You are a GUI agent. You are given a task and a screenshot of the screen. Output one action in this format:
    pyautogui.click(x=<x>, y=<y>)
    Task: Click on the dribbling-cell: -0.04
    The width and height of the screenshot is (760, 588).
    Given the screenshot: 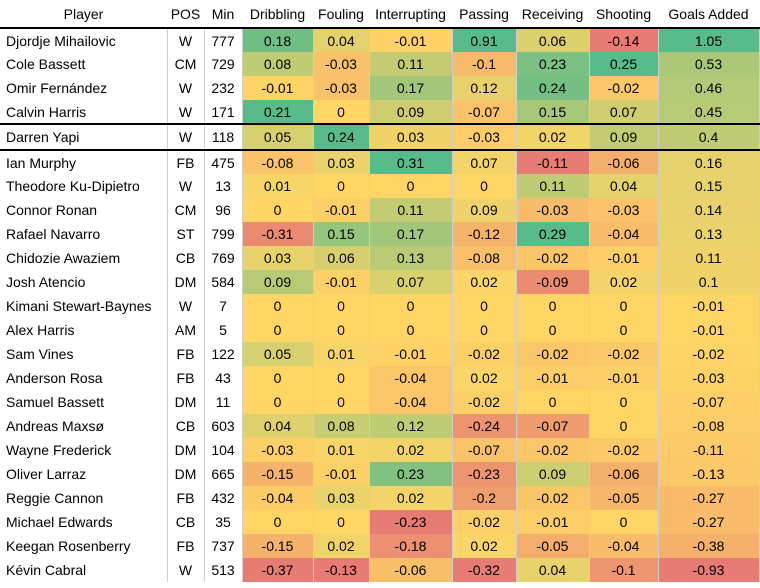 What is the action you would take?
    pyautogui.click(x=277, y=498)
    